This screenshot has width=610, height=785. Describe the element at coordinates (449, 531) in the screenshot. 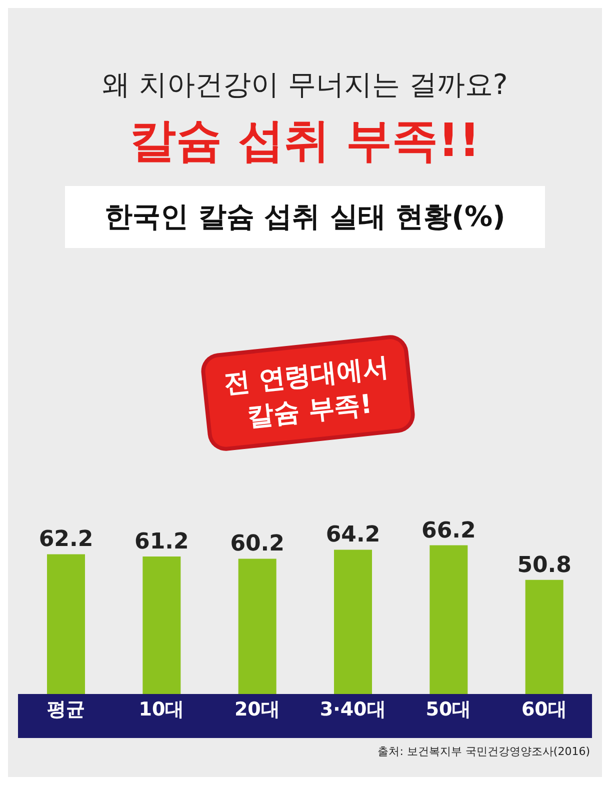

I see `data-label: 66.2` at that location.